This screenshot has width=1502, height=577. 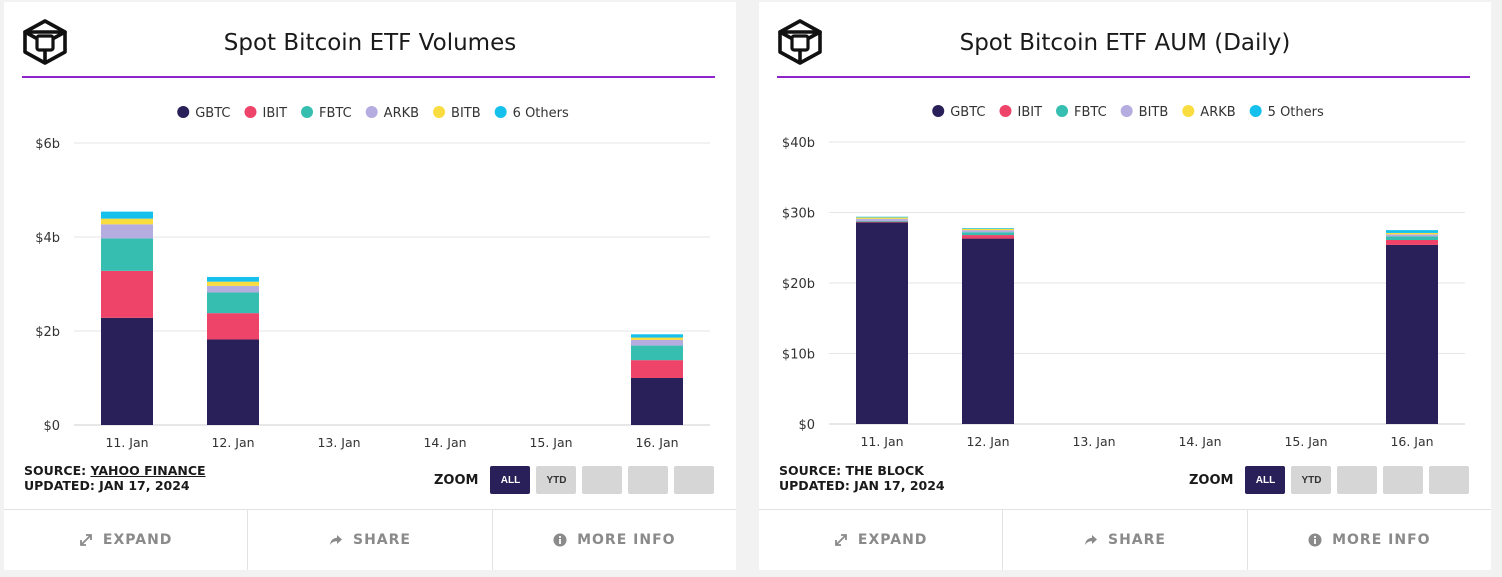 What do you see at coordinates (335, 113) in the screenshot?
I see `legend-label: FBTC` at bounding box center [335, 113].